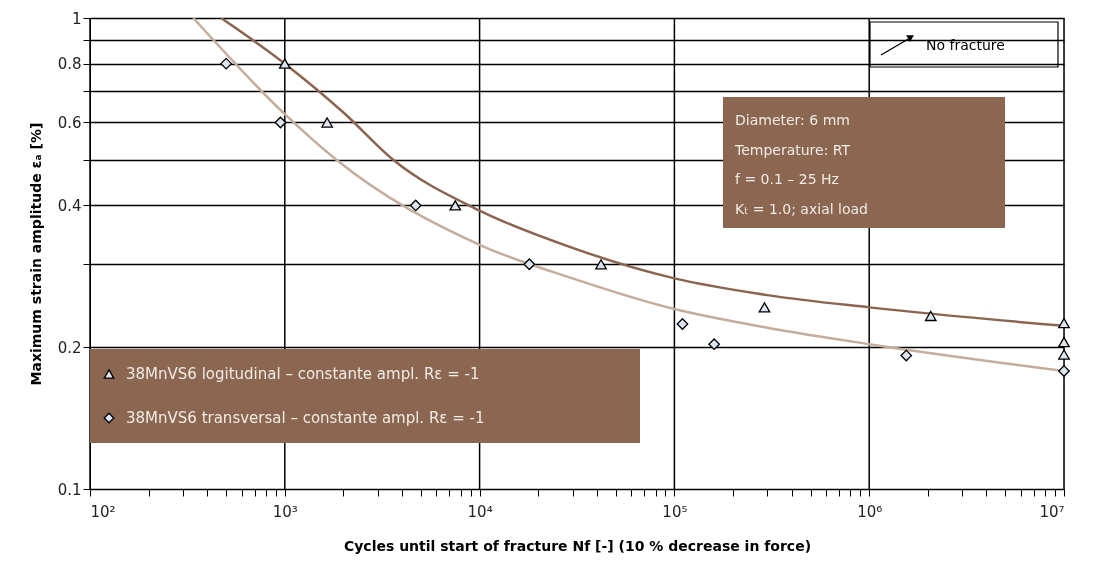 The image size is (1109, 565). Describe the element at coordinates (787, 179) in the screenshot. I see `annotation: f = 0.1 – 25 Hz` at that location.